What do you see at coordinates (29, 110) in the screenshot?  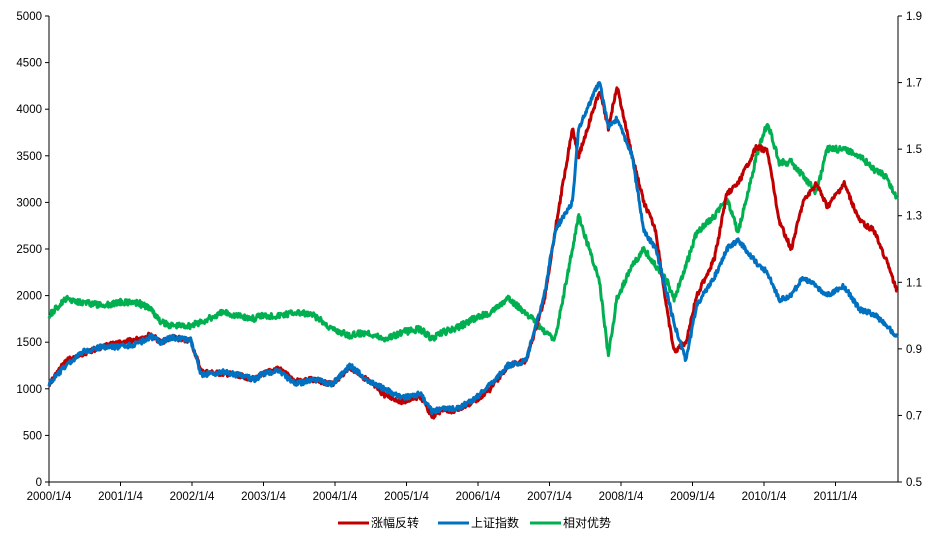 I see `y-left-tick-label: 4000` at bounding box center [29, 110].